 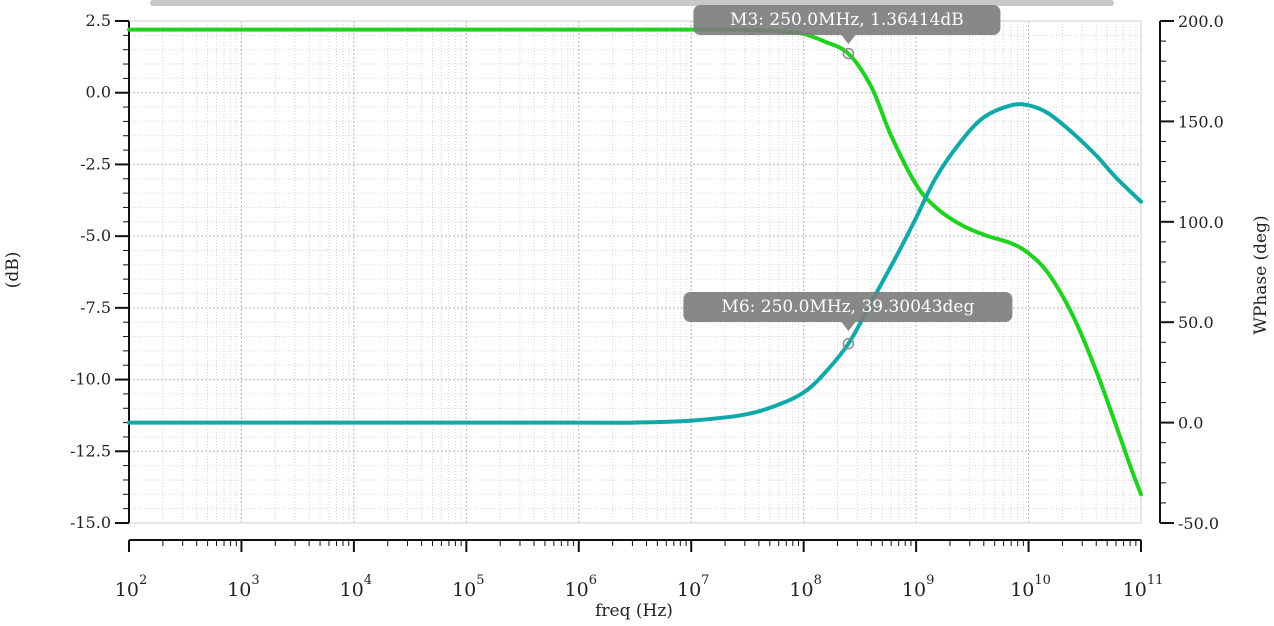 What do you see at coordinates (356, 587) in the screenshot?
I see `x-tick-label: 10⁴` at bounding box center [356, 587].